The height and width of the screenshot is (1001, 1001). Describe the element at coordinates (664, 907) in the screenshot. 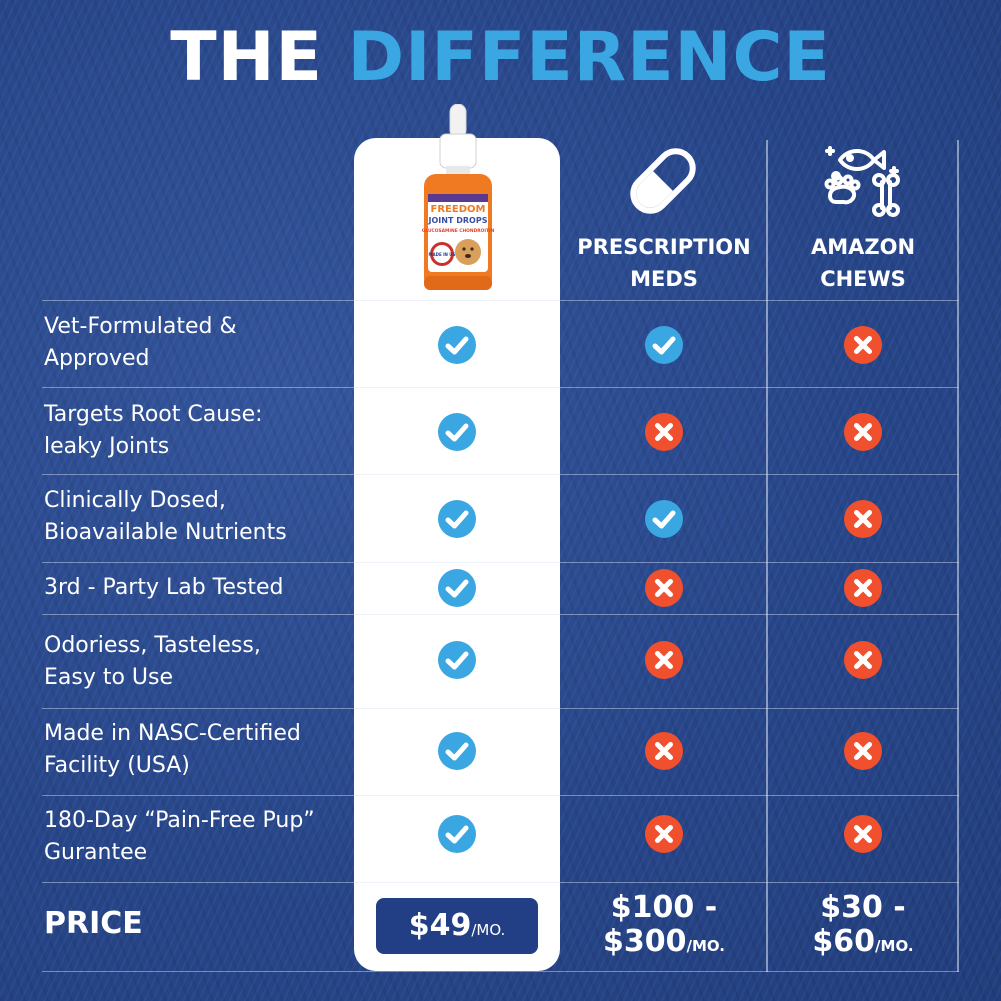

I see `price-line1: $100 -` at that location.